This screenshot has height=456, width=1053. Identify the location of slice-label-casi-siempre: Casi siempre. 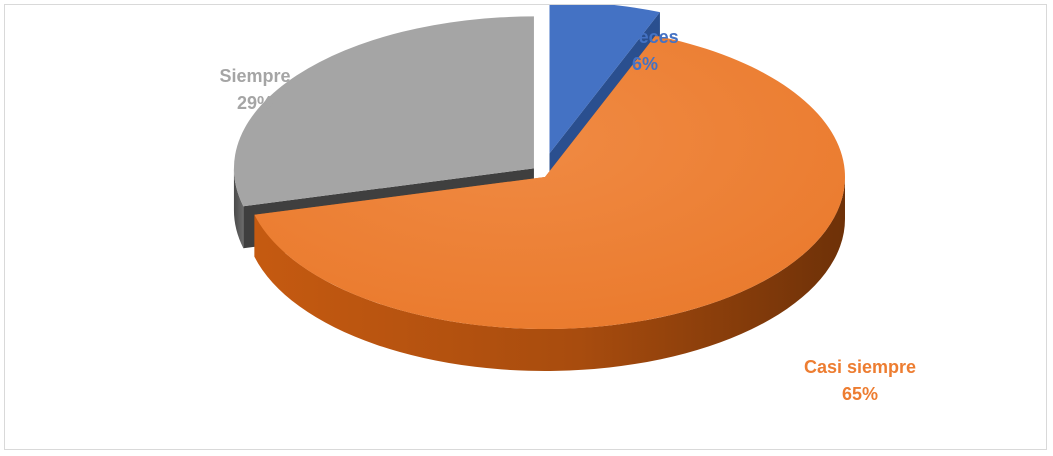
(860, 367).